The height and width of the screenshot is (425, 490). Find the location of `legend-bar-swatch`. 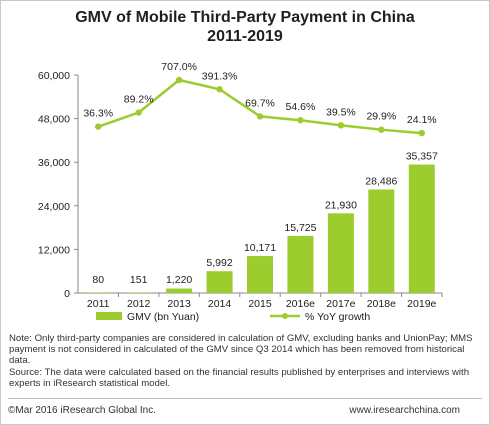

legend-bar-swatch is located at coordinates (109, 316).